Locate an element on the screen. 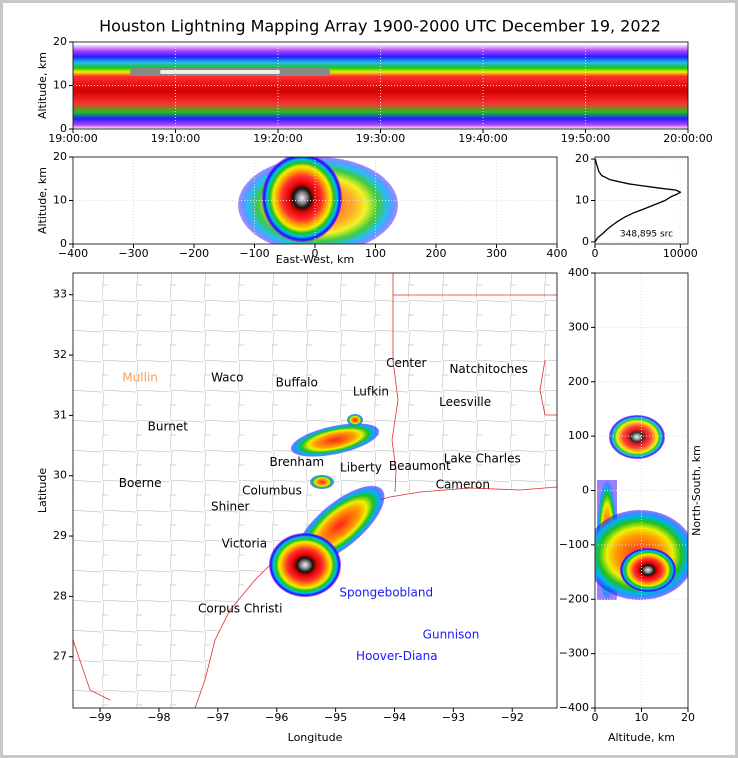 The image size is (738, 758). x-tick-label: −200 is located at coordinates (194, 253).